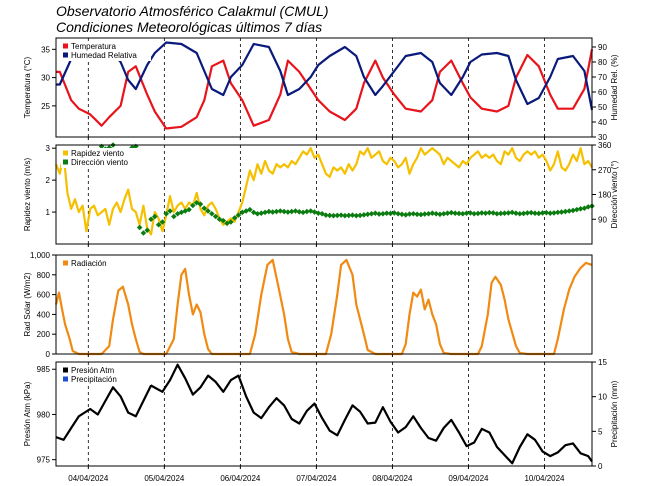  I want to click on panel1-y2-tick-label: 40, so click(602, 122).